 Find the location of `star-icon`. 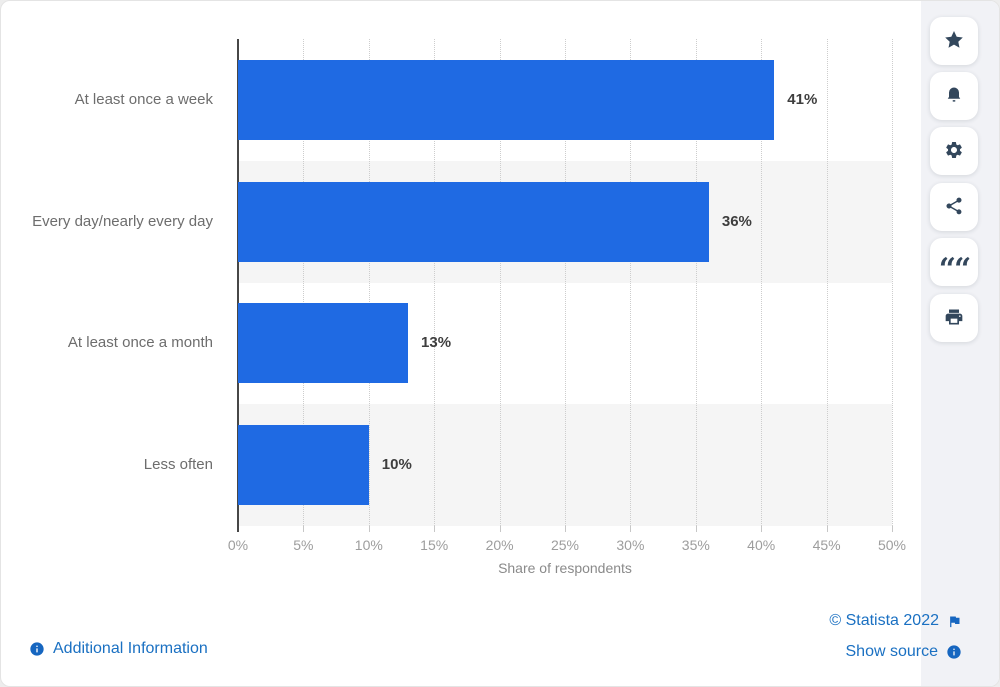

star-icon is located at coordinates (954, 41).